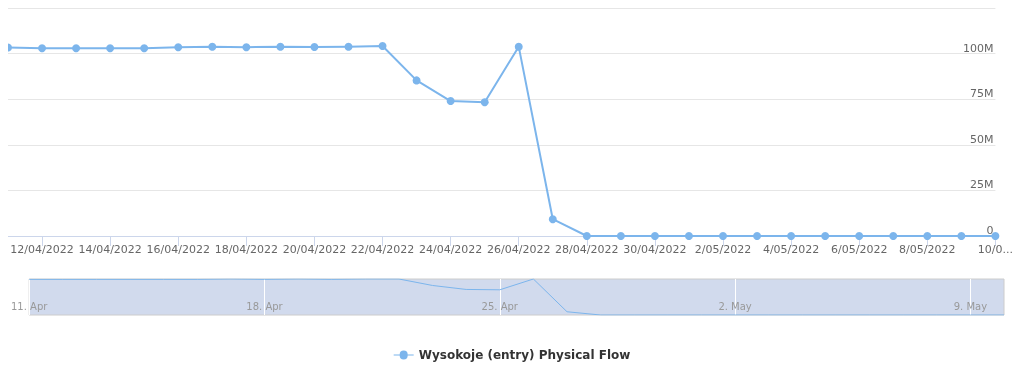 The image size is (1024, 376). Describe the element at coordinates (791, 249) in the screenshot. I see `x-tick-label: 4/05/2022` at that location.